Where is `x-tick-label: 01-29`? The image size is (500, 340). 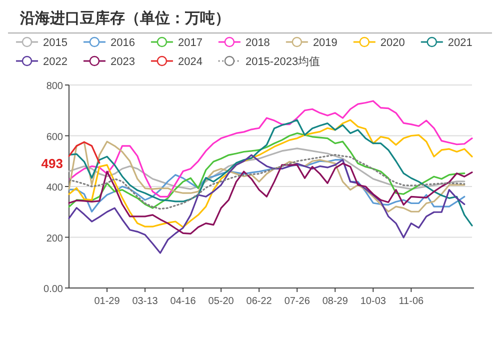 x-tick-label: 01-29 is located at coordinates (107, 301).